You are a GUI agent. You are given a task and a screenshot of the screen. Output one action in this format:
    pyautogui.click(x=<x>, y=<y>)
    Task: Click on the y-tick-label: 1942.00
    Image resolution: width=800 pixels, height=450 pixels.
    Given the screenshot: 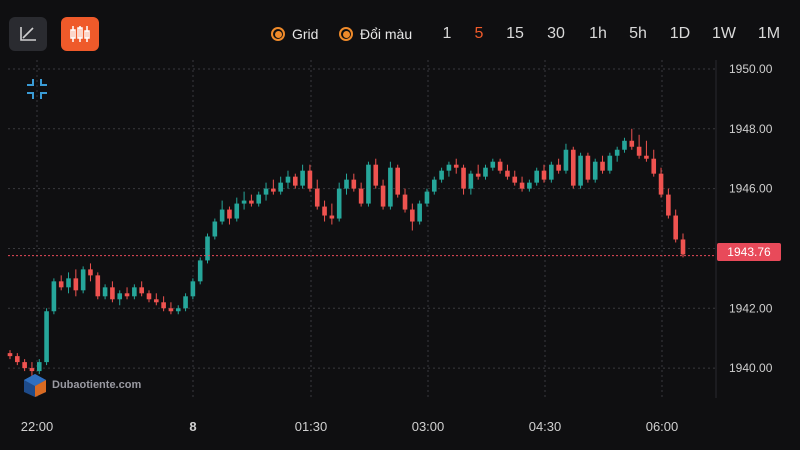 What is the action you would take?
    pyautogui.click(x=751, y=308)
    